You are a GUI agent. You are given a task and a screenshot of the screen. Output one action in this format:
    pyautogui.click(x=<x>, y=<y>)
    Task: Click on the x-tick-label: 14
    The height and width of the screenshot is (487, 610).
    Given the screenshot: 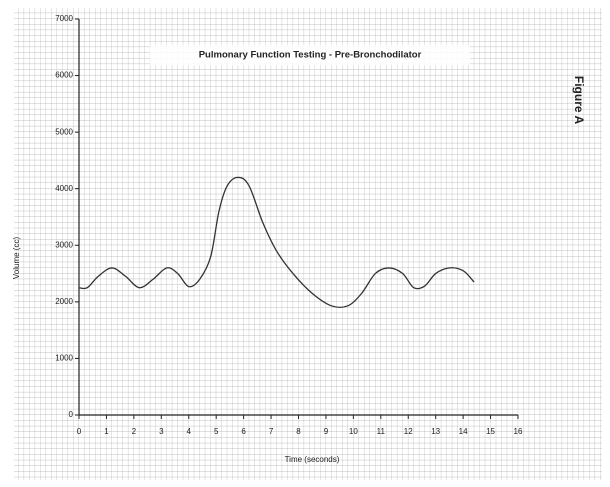 What is the action you would take?
    pyautogui.click(x=463, y=431)
    